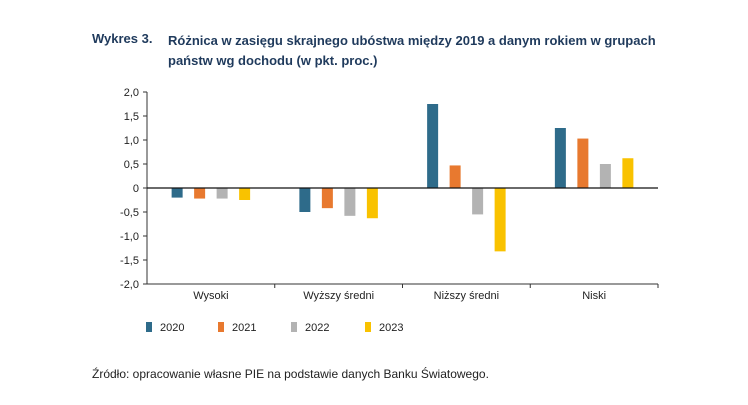 Image resolution: width=748 pixels, height=405 pixels. Describe the element at coordinates (210, 296) in the screenshot. I see `x-category-label: Wysoki` at that location.